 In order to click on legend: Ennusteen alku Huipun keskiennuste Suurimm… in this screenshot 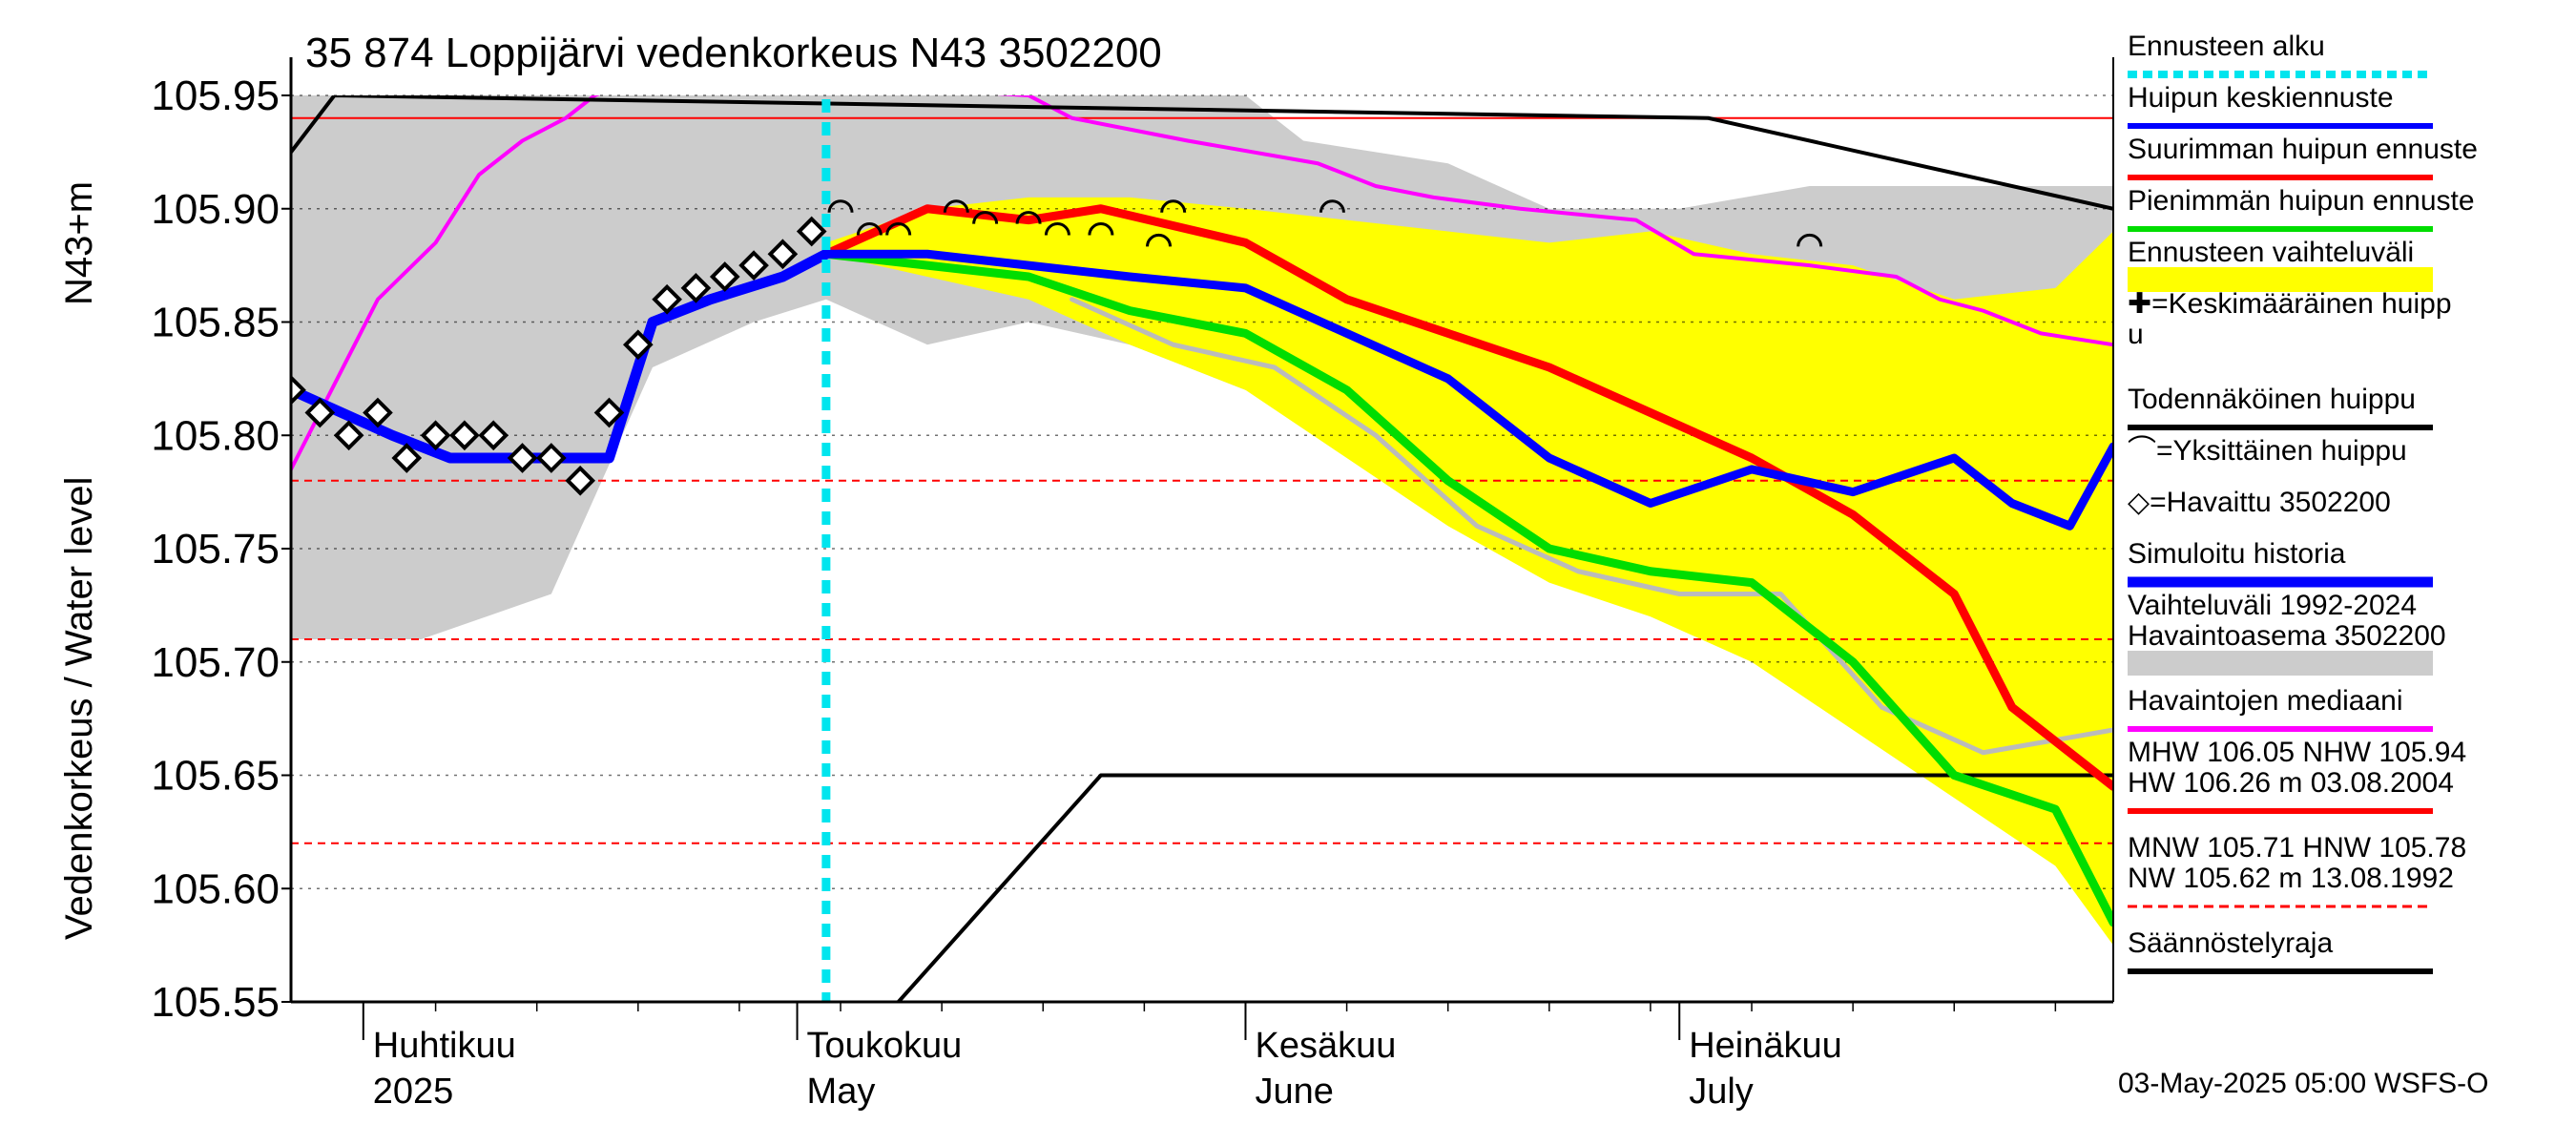, I will do `click(2303, 503)`.